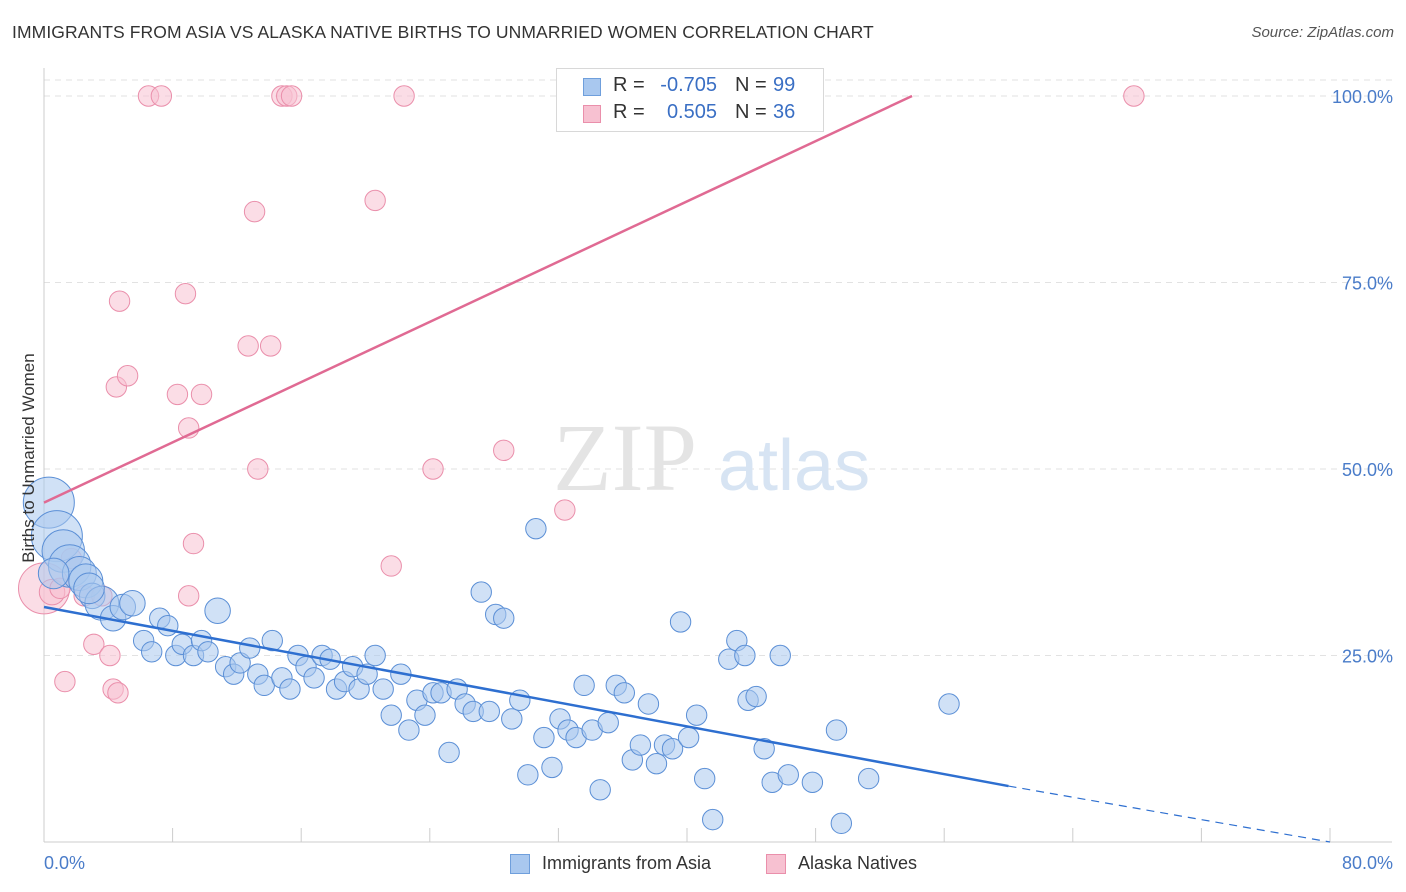  I want to click on n-value-1: 36, so click(784, 112).